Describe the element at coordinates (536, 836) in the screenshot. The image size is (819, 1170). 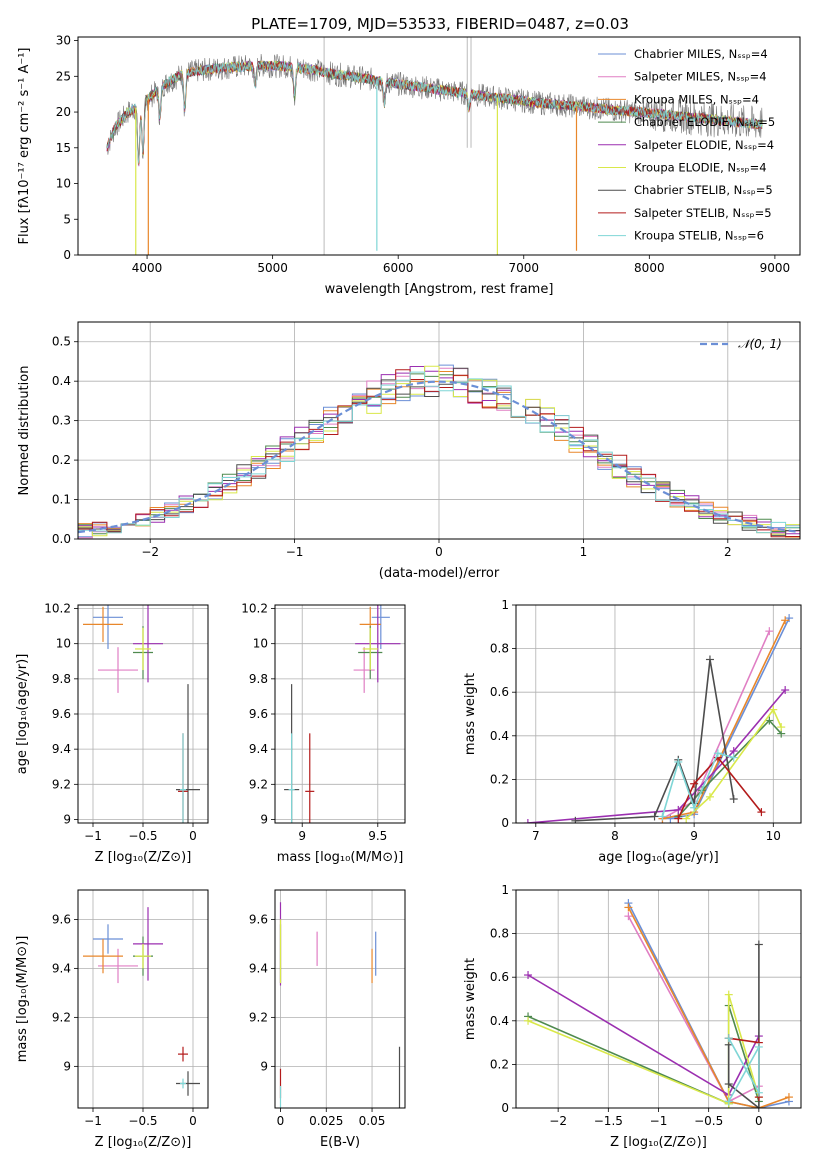
I see `x-tick-label: 7` at that location.